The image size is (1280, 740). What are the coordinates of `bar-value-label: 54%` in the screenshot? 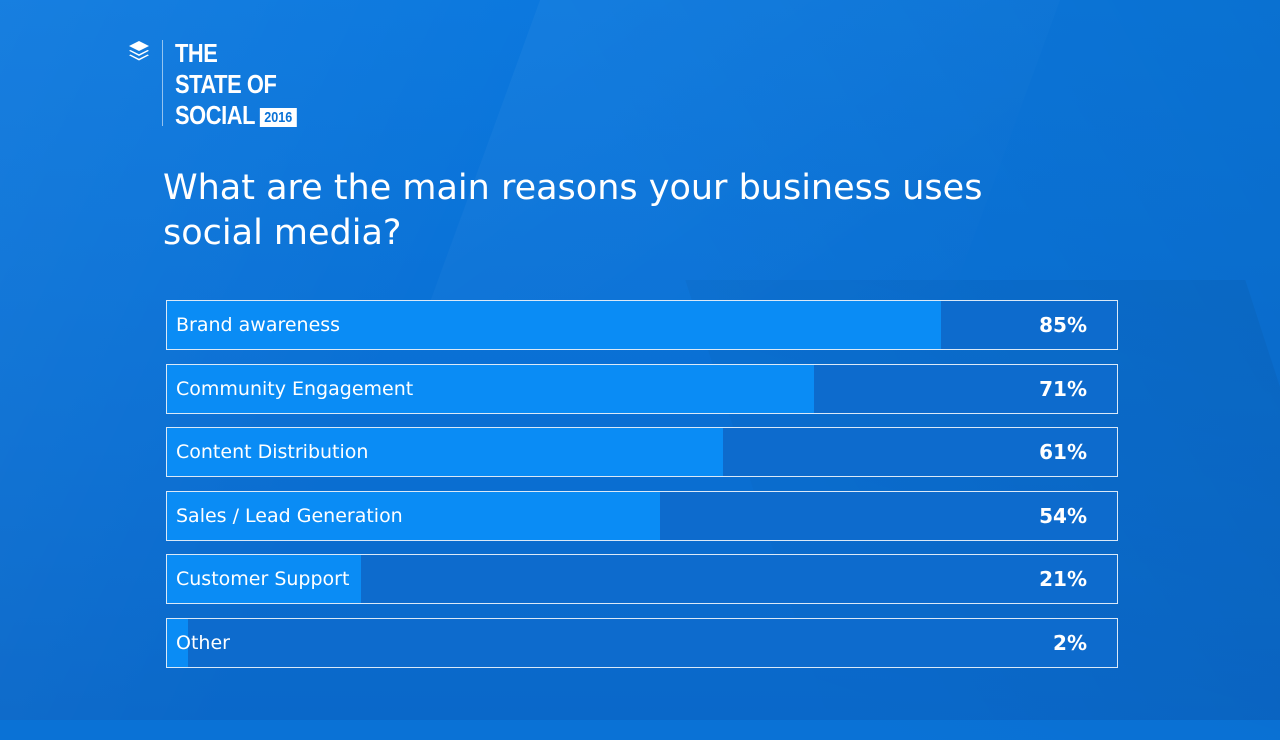 It's located at (1063, 516).